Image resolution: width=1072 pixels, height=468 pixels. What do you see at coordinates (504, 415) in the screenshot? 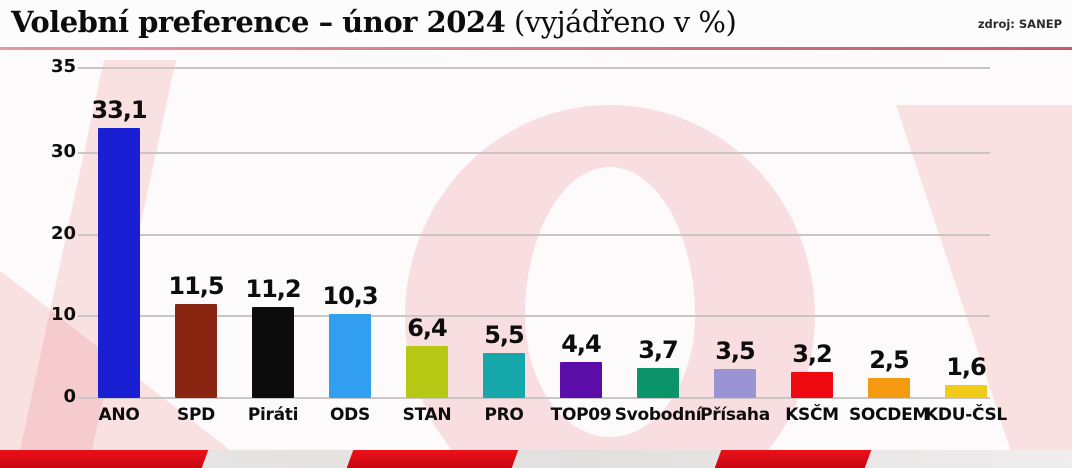
I see `bar-category-label: PRO` at bounding box center [504, 415].